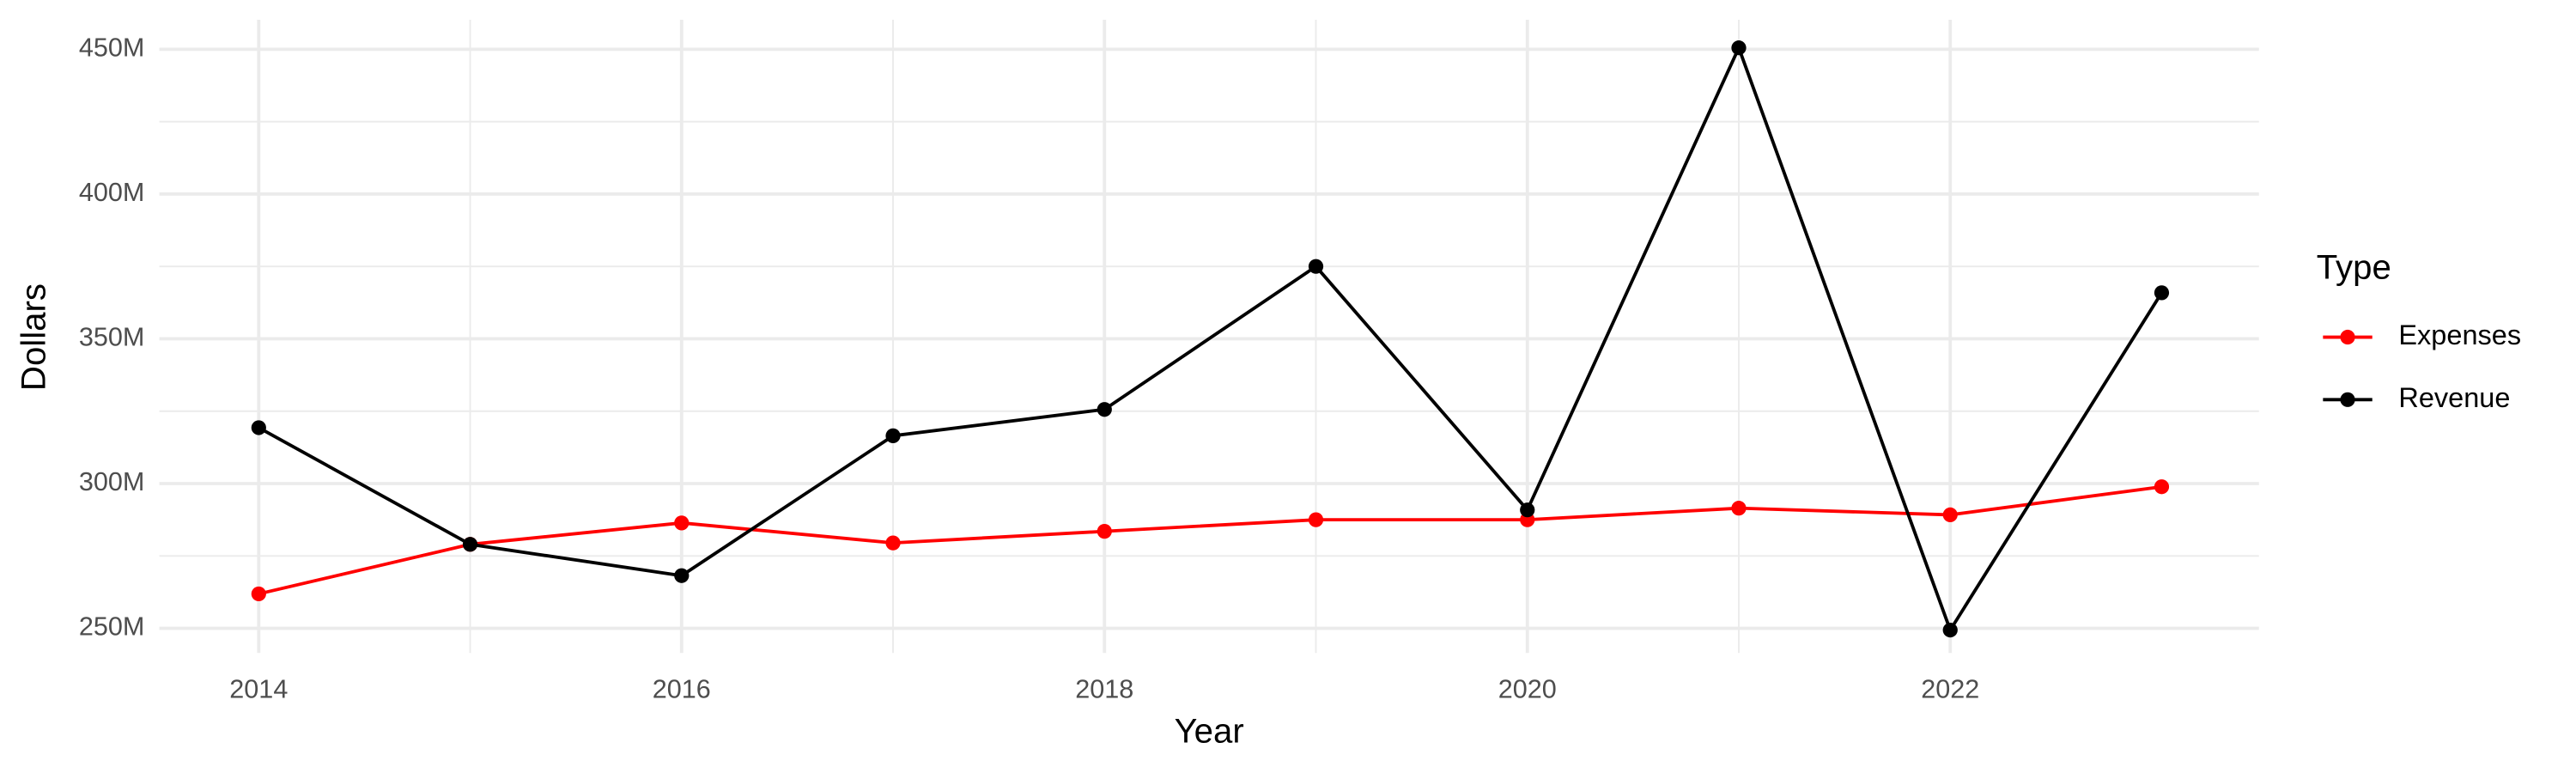 Image resolution: width=2576 pixels, height=773 pixels. Describe the element at coordinates (2354, 267) in the screenshot. I see `legend-title: Type` at that location.